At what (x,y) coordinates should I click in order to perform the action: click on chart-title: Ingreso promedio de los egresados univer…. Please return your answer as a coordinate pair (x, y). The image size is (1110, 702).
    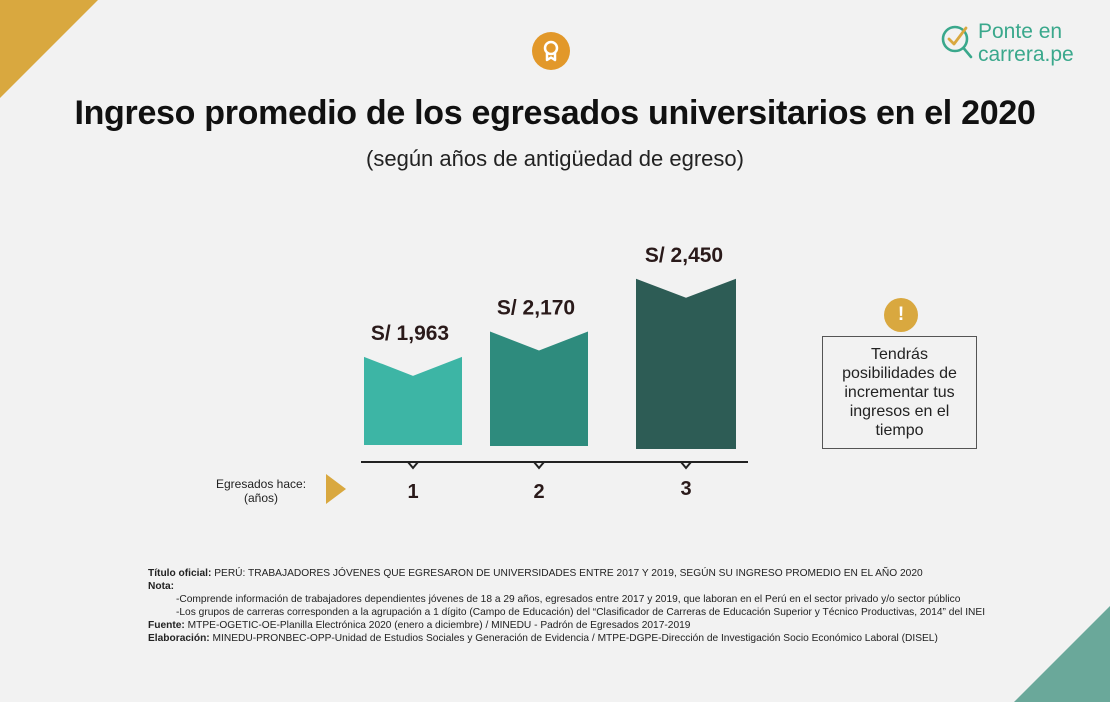
    Looking at the image, I should click on (555, 113).